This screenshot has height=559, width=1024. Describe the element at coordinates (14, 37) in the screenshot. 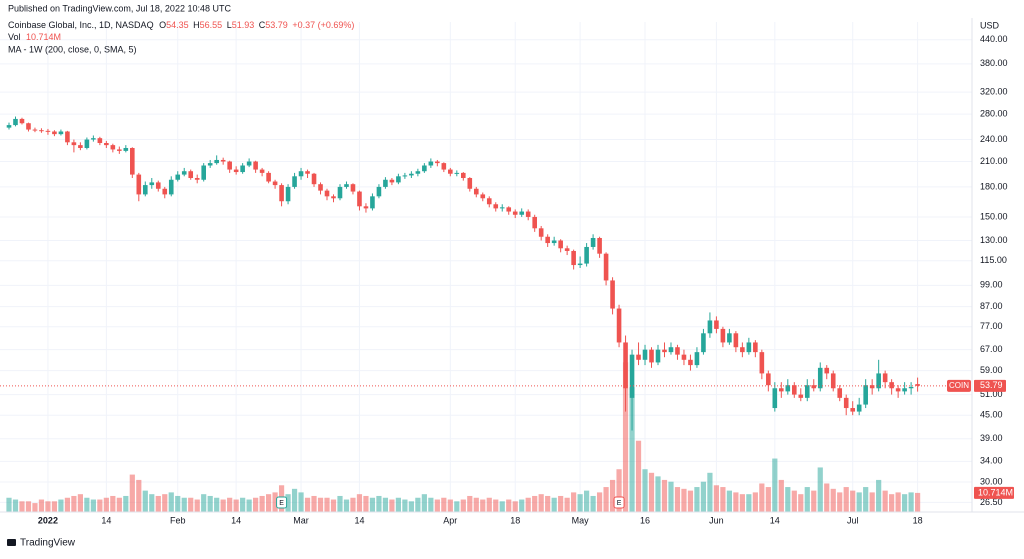

I see `volume-name: Vol` at that location.